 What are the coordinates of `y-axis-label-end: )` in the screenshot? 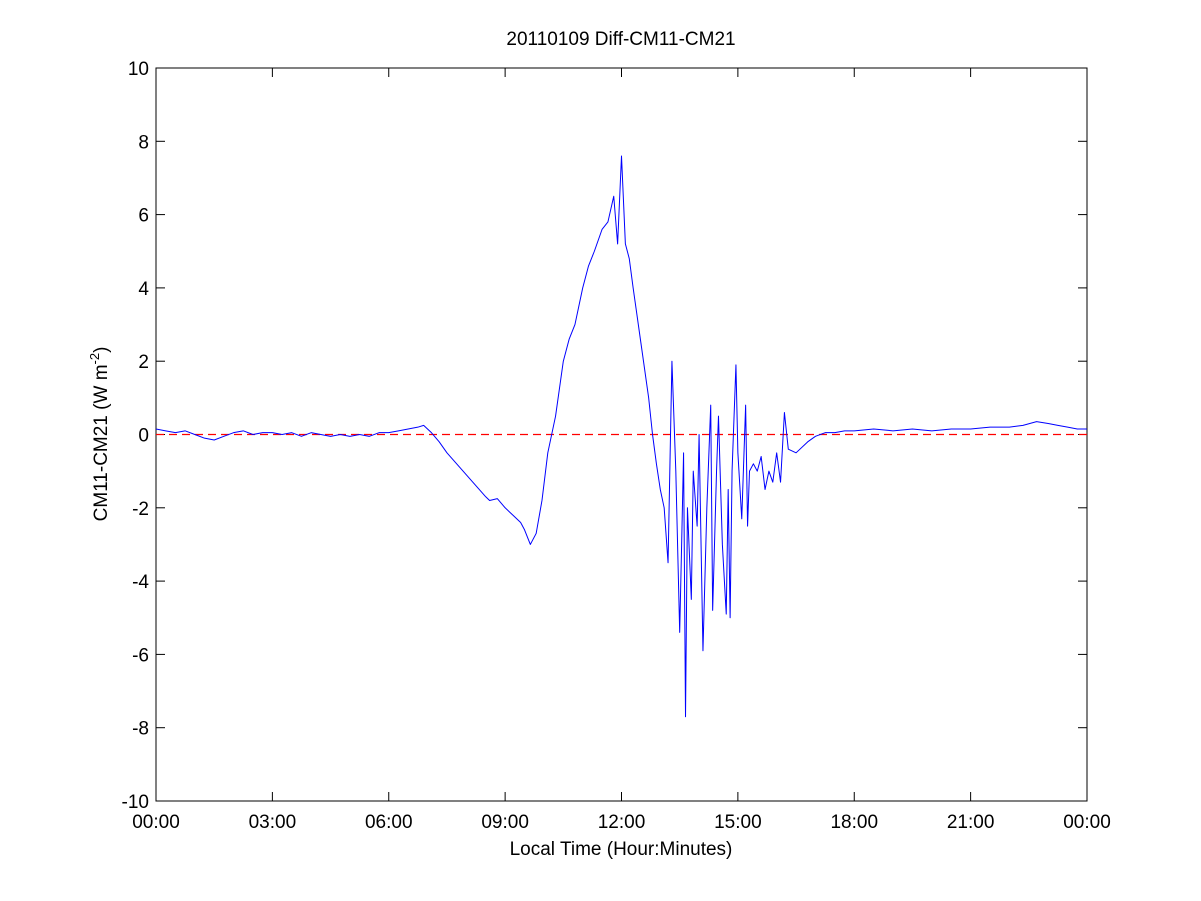 It's located at (101, 350).